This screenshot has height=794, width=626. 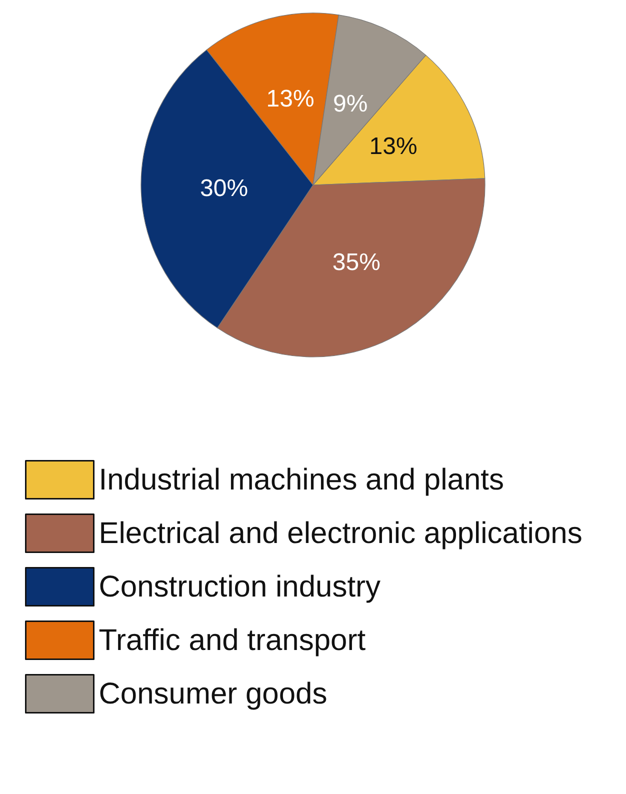 I want to click on data-label: 35%, so click(x=356, y=262).